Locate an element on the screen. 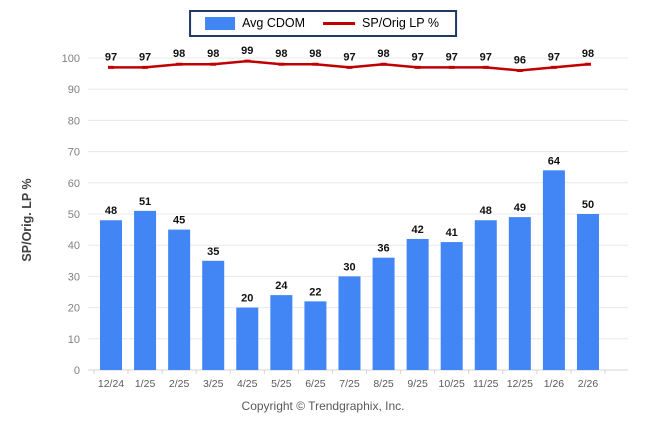 Image resolution: width=646 pixels, height=434 pixels. svg-text: 70 is located at coordinates (74, 153).